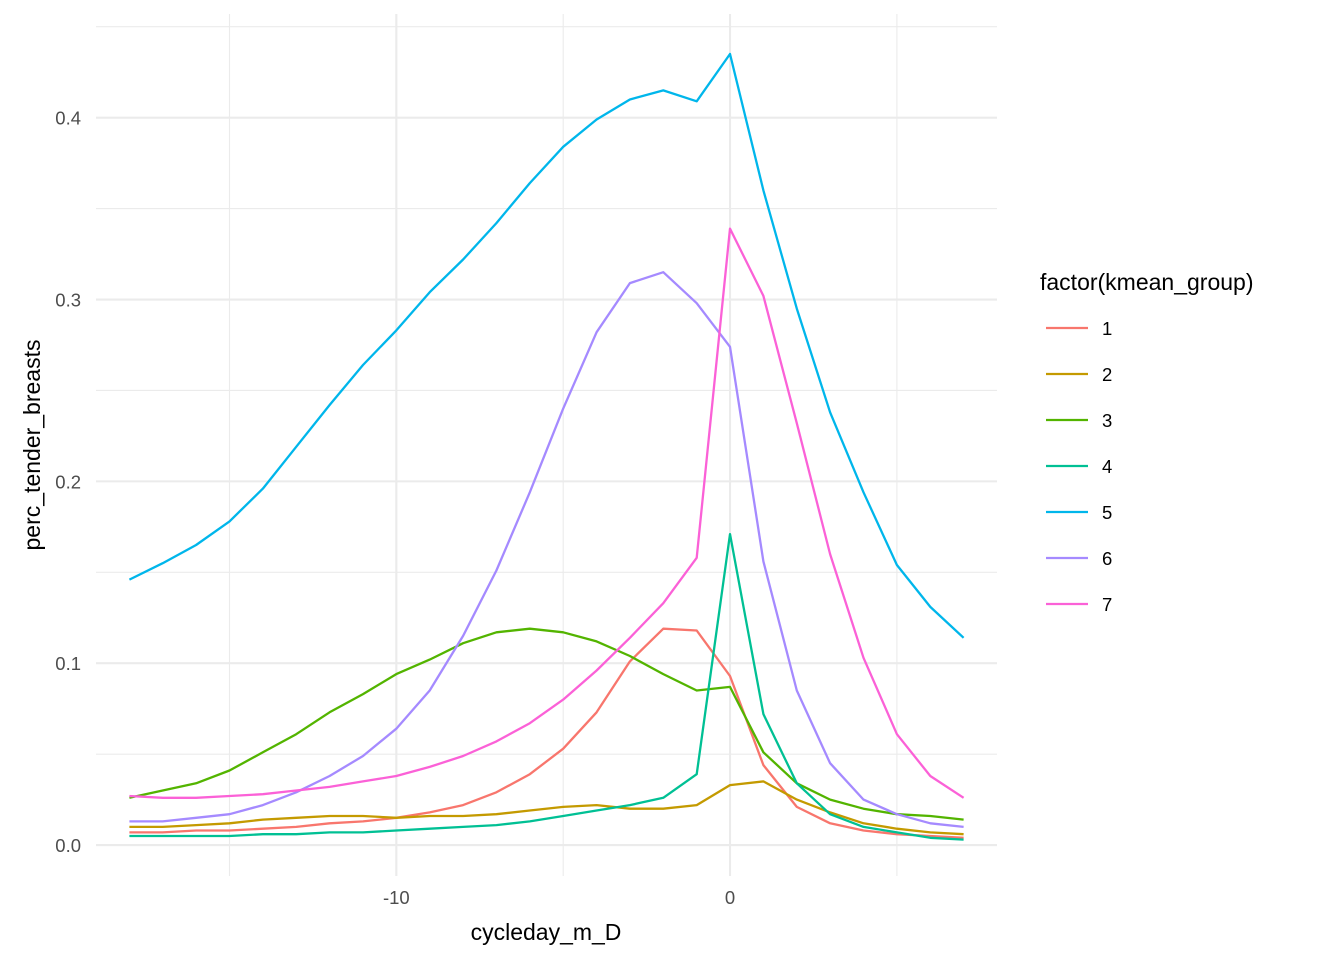 The width and height of the screenshot is (1344, 960). Describe the element at coordinates (1079, 512) in the screenshot. I see `legend-item: 5` at that location.